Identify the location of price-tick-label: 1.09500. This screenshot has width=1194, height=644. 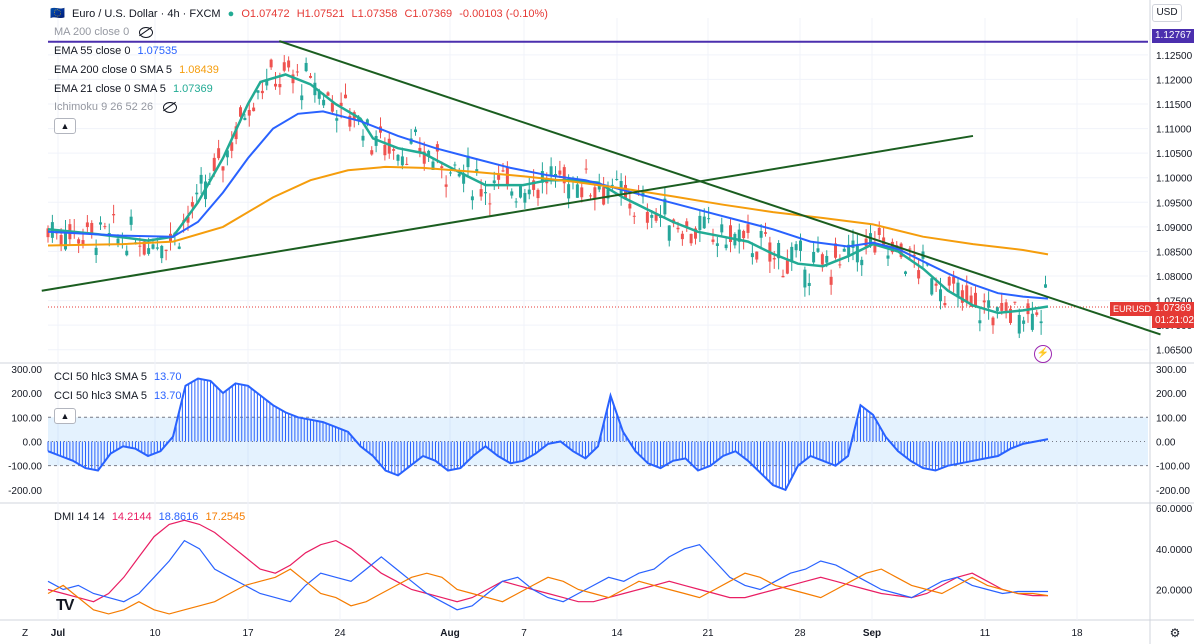
(1174, 203).